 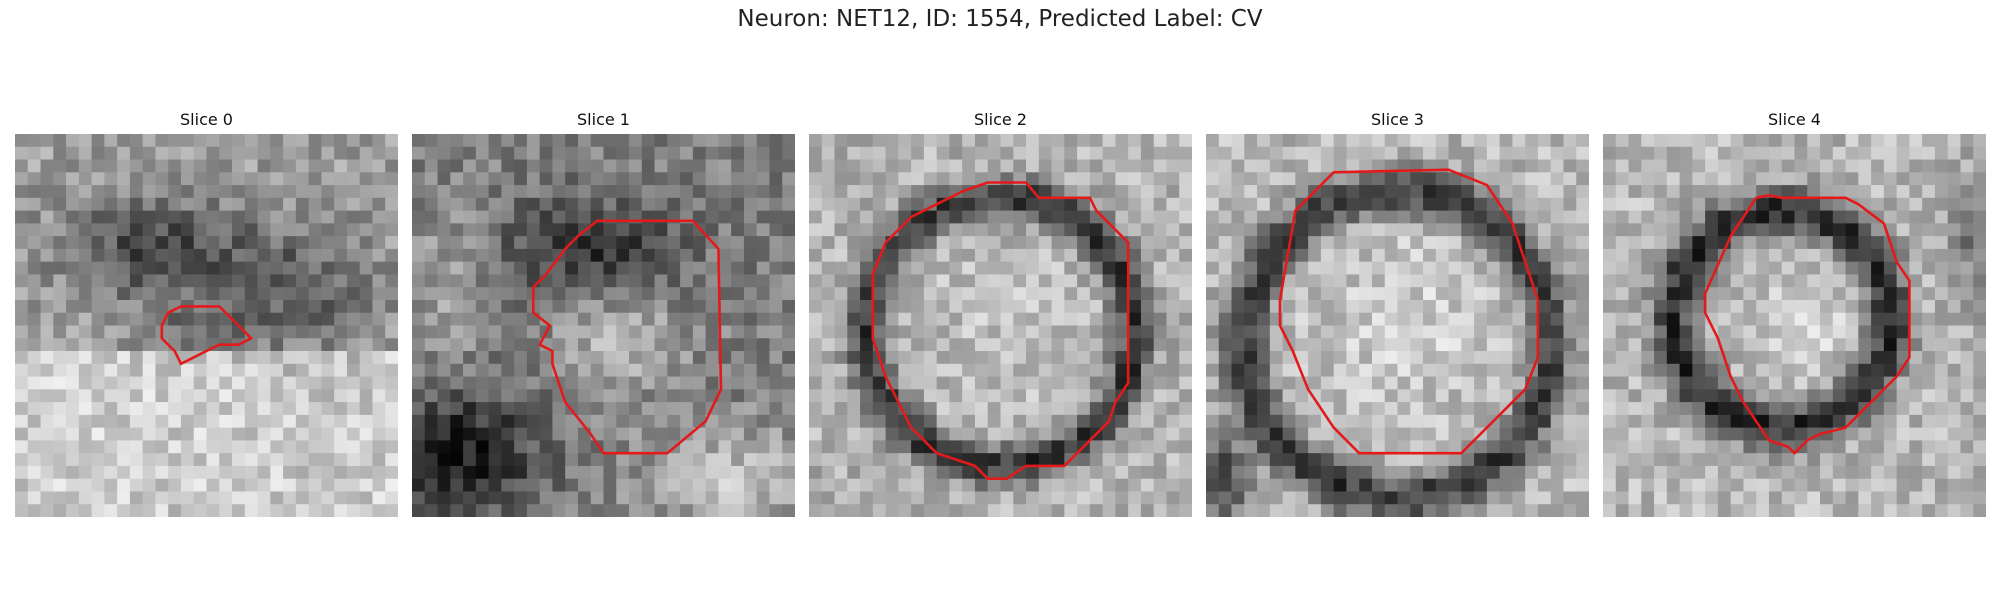 What do you see at coordinates (206, 119) in the screenshot?
I see `slice-title: Slice 0` at bounding box center [206, 119].